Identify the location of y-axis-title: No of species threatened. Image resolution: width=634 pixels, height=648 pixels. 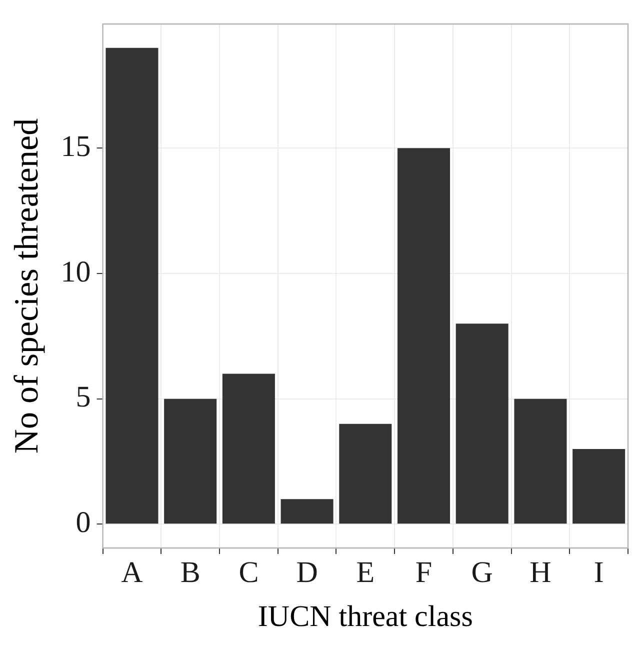
(27, 286).